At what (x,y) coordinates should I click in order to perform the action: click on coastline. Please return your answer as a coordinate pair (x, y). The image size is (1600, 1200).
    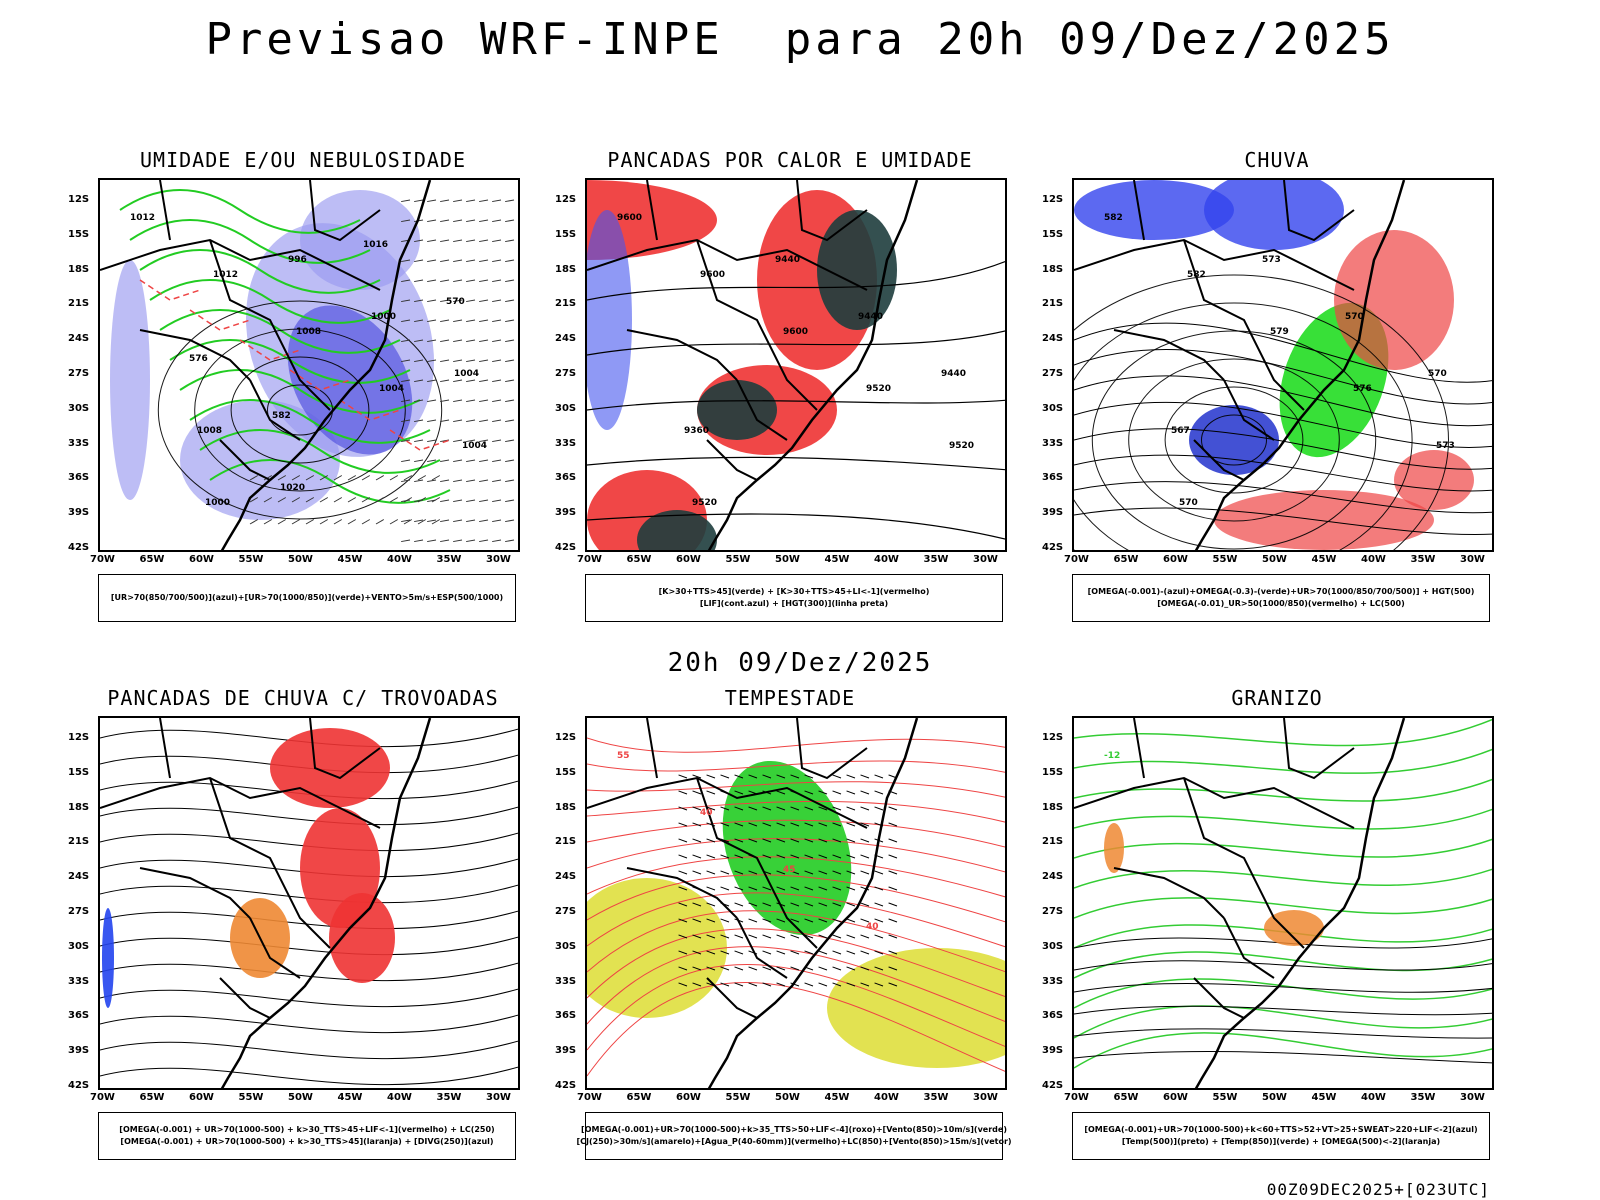
    Looking at the image, I should click on (1300, 365).